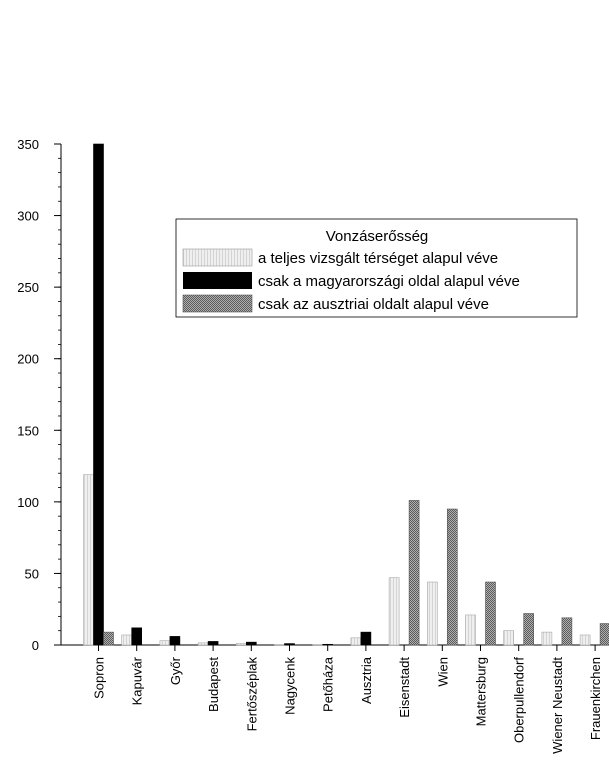 The width and height of the screenshot is (609, 778). Describe the element at coordinates (519, 700) in the screenshot. I see `x-tick-label: Oberpullendorf` at that location.